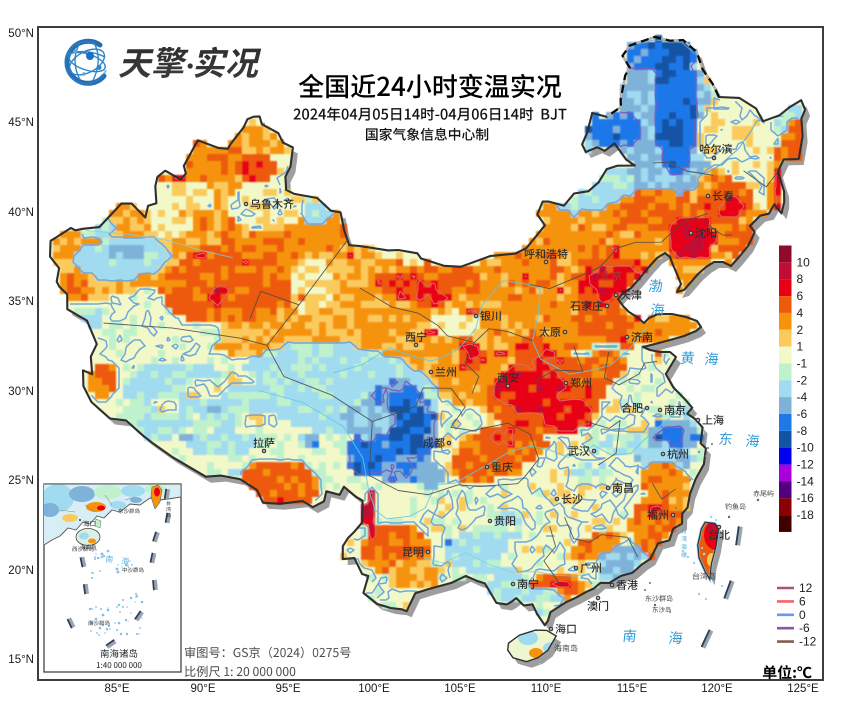 This screenshot has height=704, width=864. I want to click on svg-text: 1, so click(800, 347).